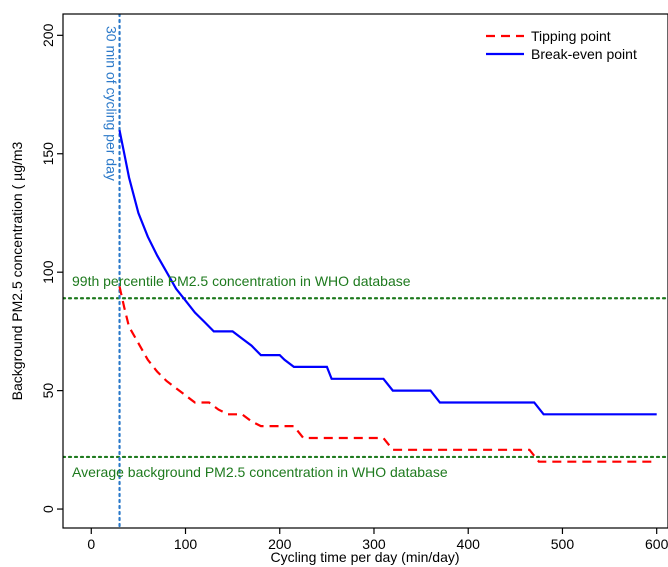 Image resolution: width=668 pixels, height=567 pixels. What do you see at coordinates (48, 391) in the screenshot?
I see `y-tick-label: 50` at bounding box center [48, 391].